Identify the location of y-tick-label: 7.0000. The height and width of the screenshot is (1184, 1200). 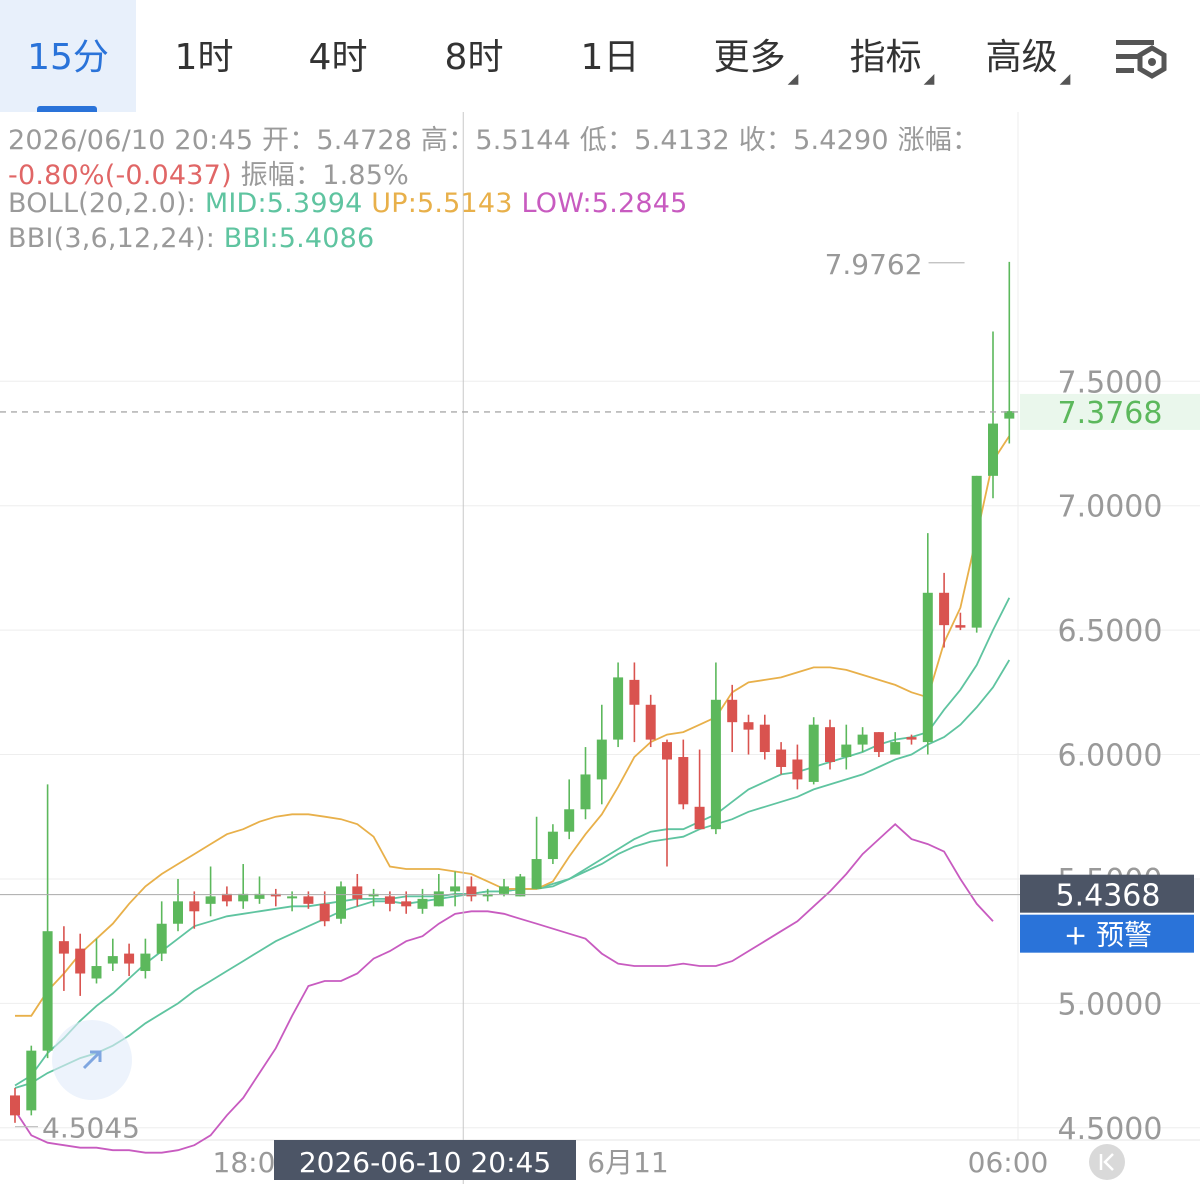
(1110, 507).